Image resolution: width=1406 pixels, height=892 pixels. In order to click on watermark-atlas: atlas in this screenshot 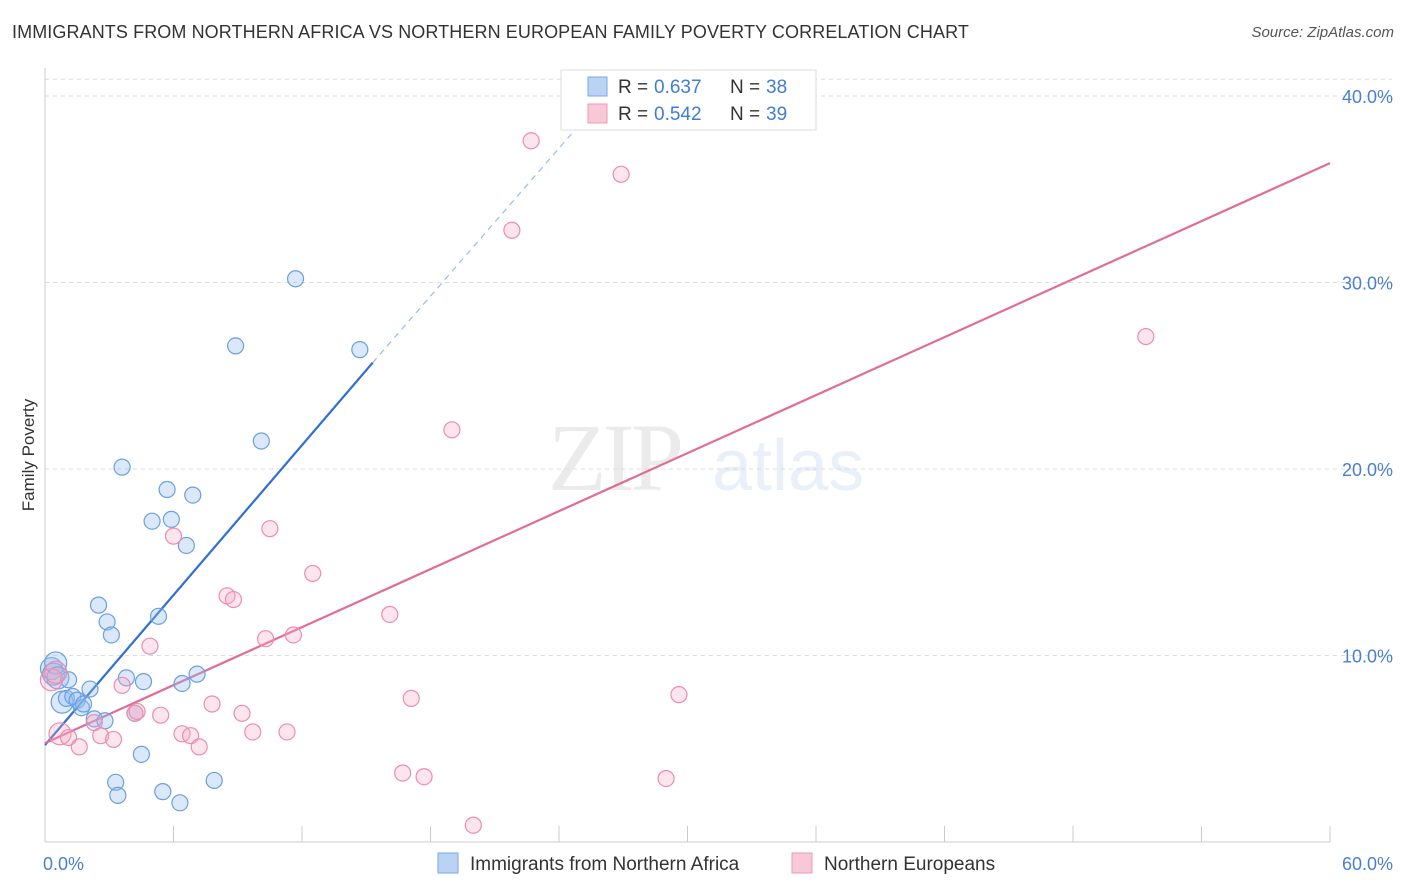, I will do `click(788, 466)`.